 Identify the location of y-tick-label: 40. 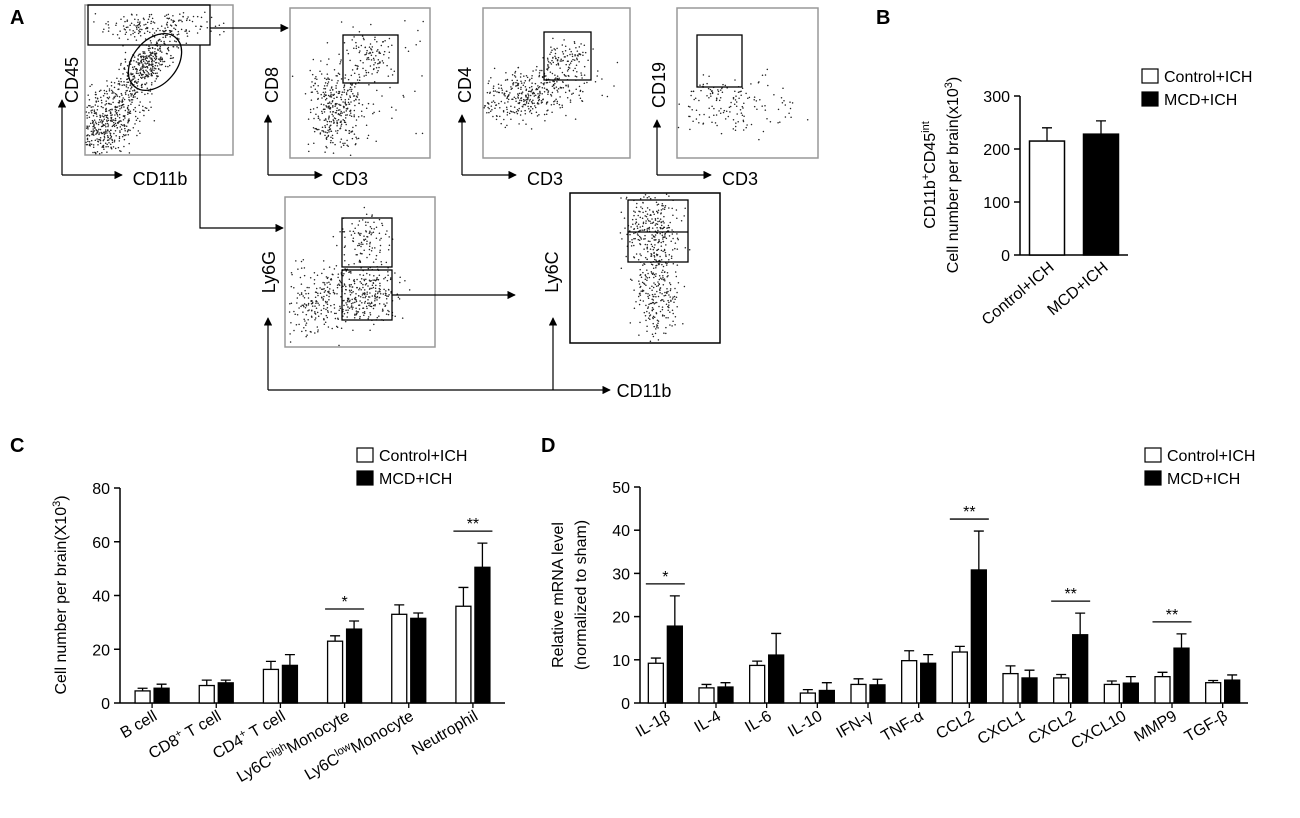
(621, 531).